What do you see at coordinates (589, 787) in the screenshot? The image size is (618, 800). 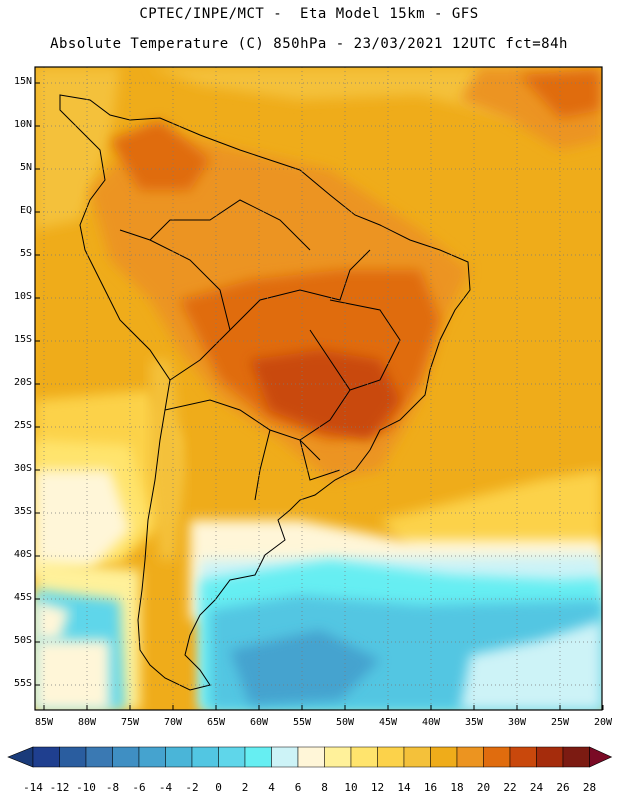 I see `colorbar-label: 28` at bounding box center [589, 787].